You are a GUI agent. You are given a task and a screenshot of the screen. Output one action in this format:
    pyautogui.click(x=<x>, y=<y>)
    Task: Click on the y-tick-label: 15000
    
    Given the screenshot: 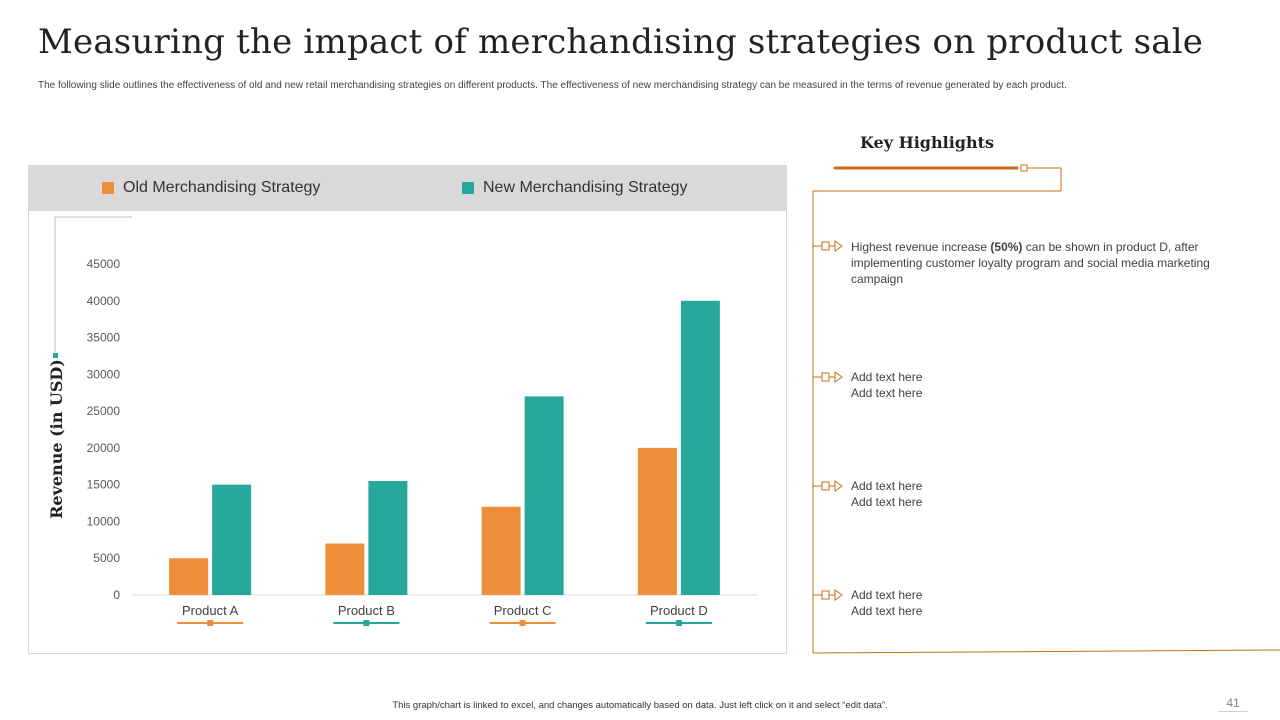 What is the action you would take?
    pyautogui.click(x=104, y=485)
    